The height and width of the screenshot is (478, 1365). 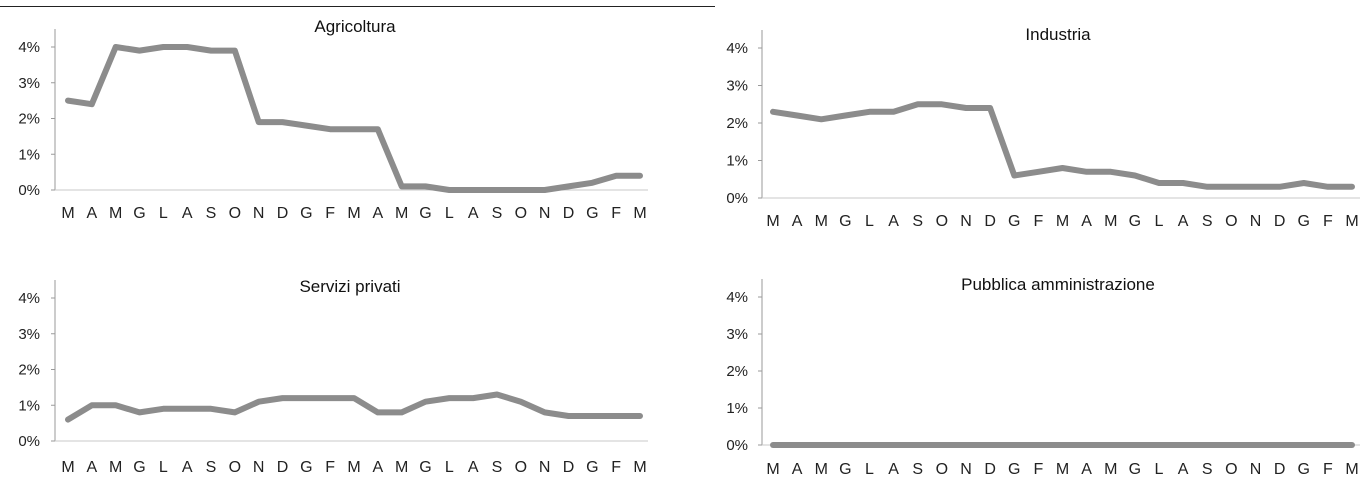 What do you see at coordinates (354, 118) in the screenshot?
I see `series-line-agricoltura` at bounding box center [354, 118].